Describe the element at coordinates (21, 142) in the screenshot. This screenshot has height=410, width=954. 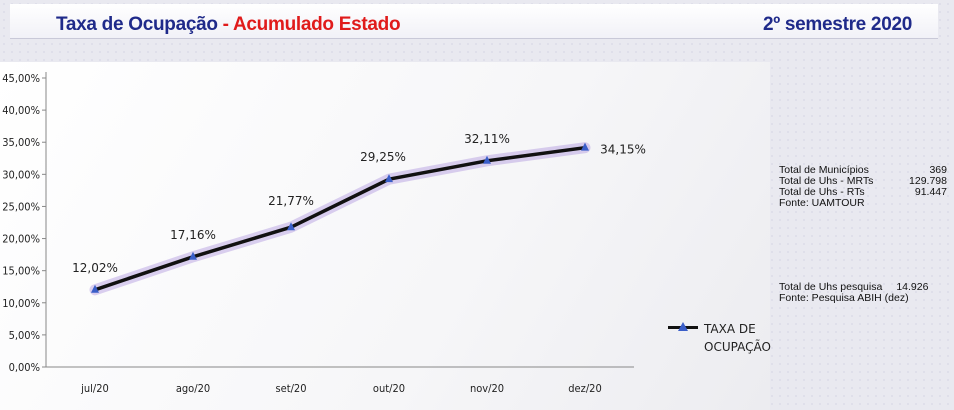
I see `y-tick-label: 35,00%` at that location.